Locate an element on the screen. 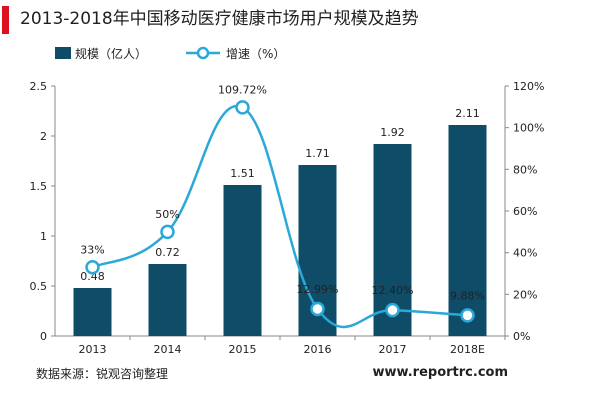  growth-value-label: 12.40% is located at coordinates (393, 290).